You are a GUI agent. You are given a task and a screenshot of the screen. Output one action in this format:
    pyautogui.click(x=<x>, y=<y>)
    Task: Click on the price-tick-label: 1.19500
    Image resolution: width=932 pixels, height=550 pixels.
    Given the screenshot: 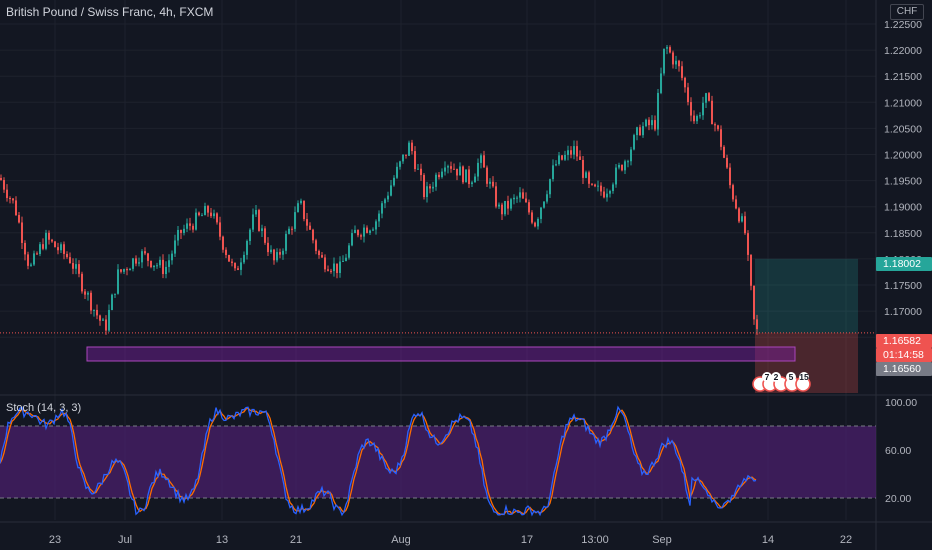 What is the action you would take?
    pyautogui.click(x=903, y=182)
    